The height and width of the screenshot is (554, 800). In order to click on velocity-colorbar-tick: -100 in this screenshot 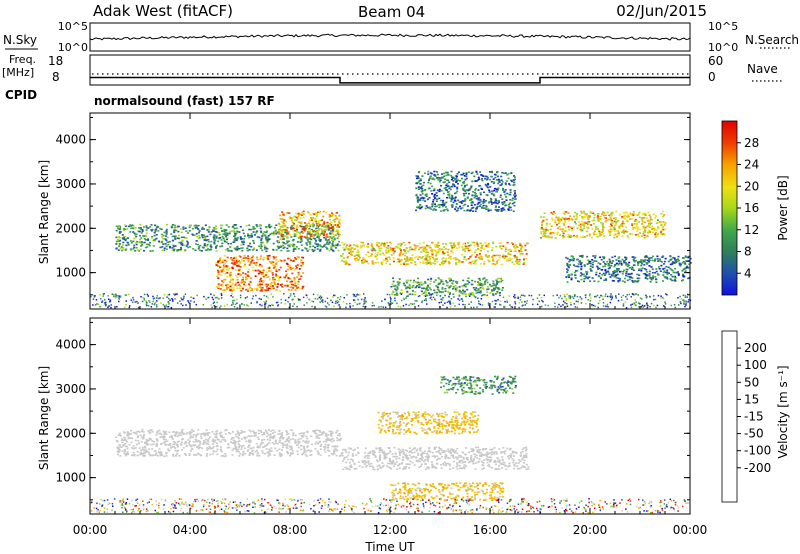, I will do `click(757, 451)`.